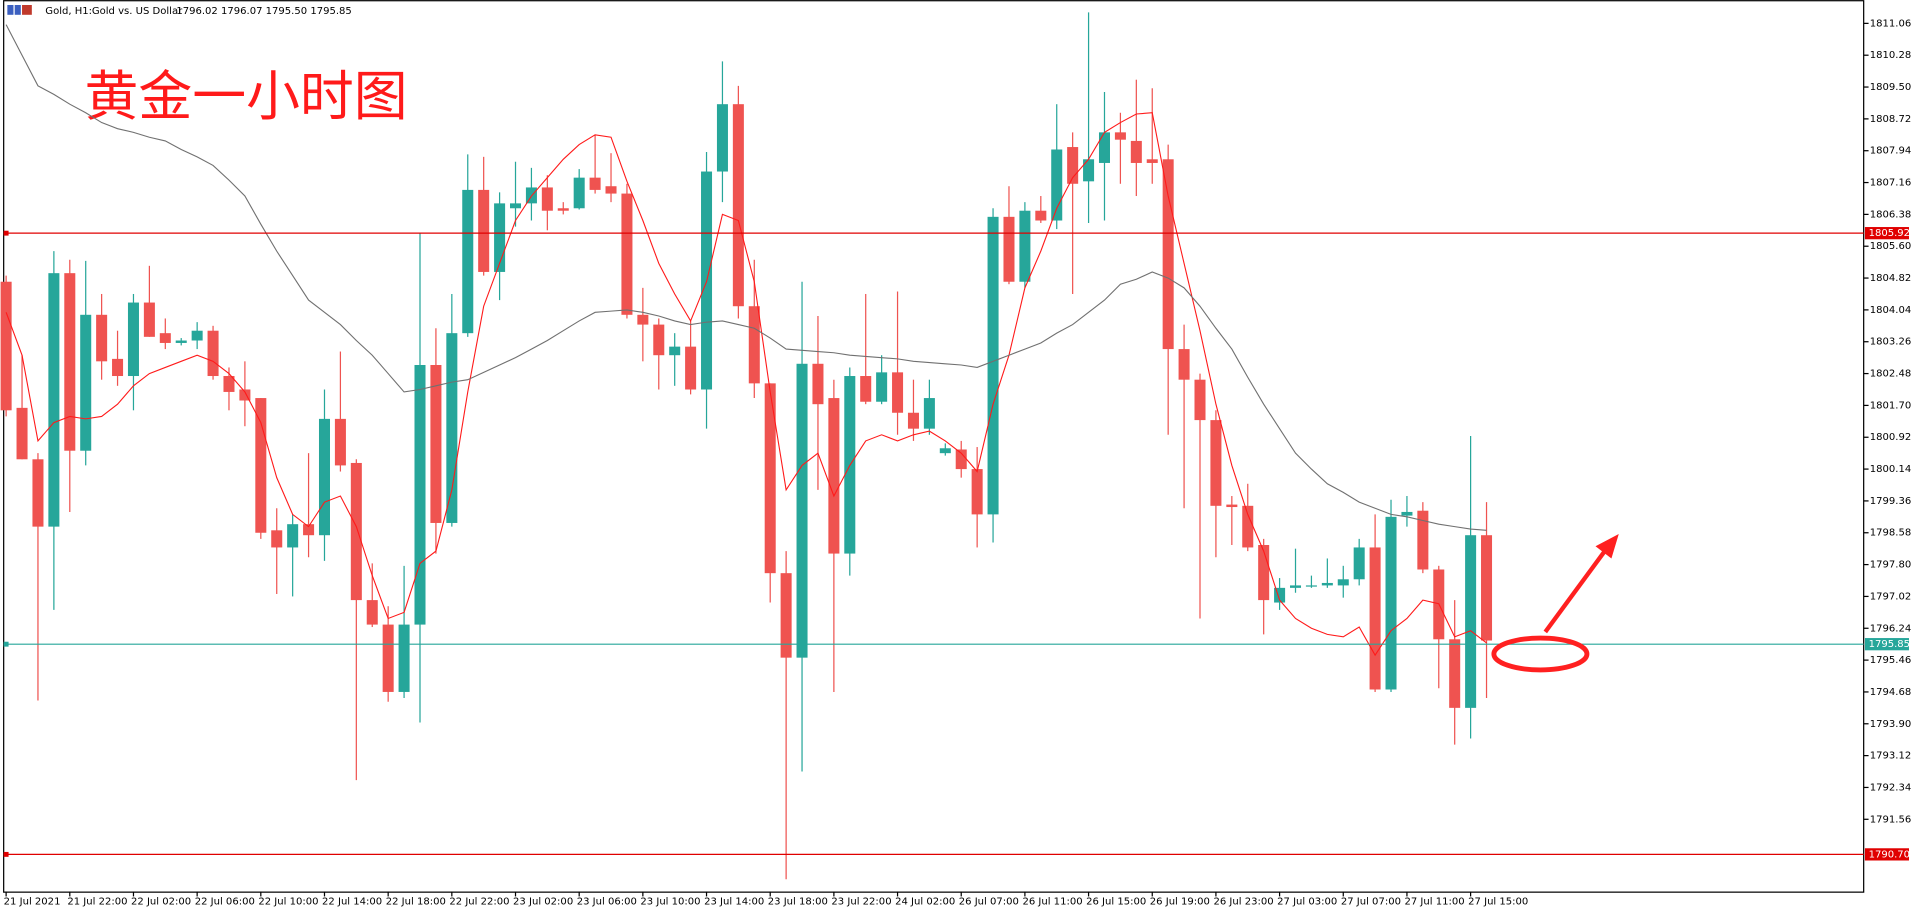  Describe the element at coordinates (1890, 469) in the screenshot. I see `y-tick-label: 1800.14` at that location.